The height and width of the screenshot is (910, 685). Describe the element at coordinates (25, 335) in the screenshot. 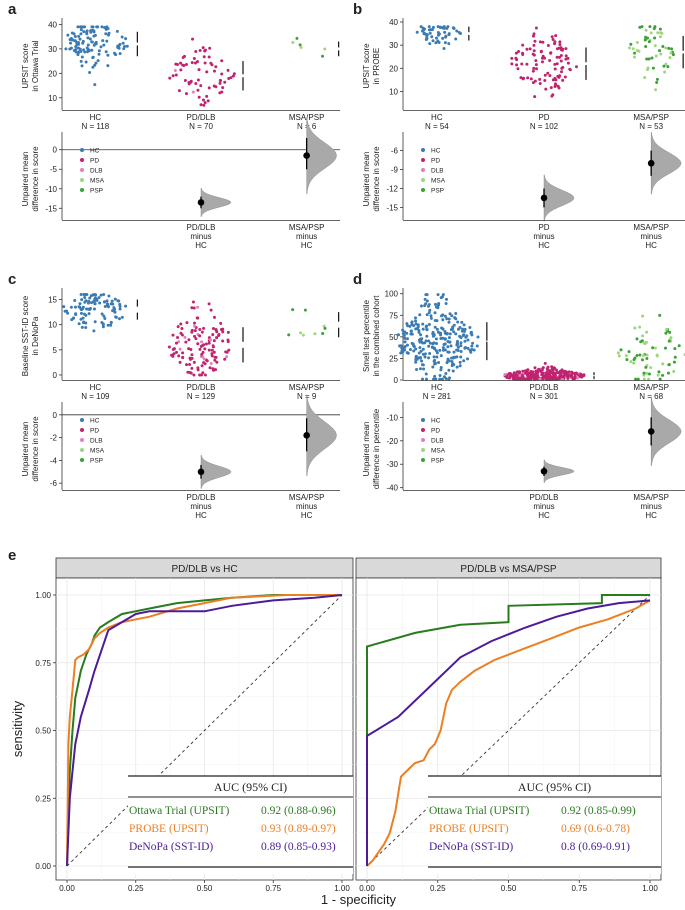

I see `swarm-y-label-line: Baseline SST-ID score` at that location.